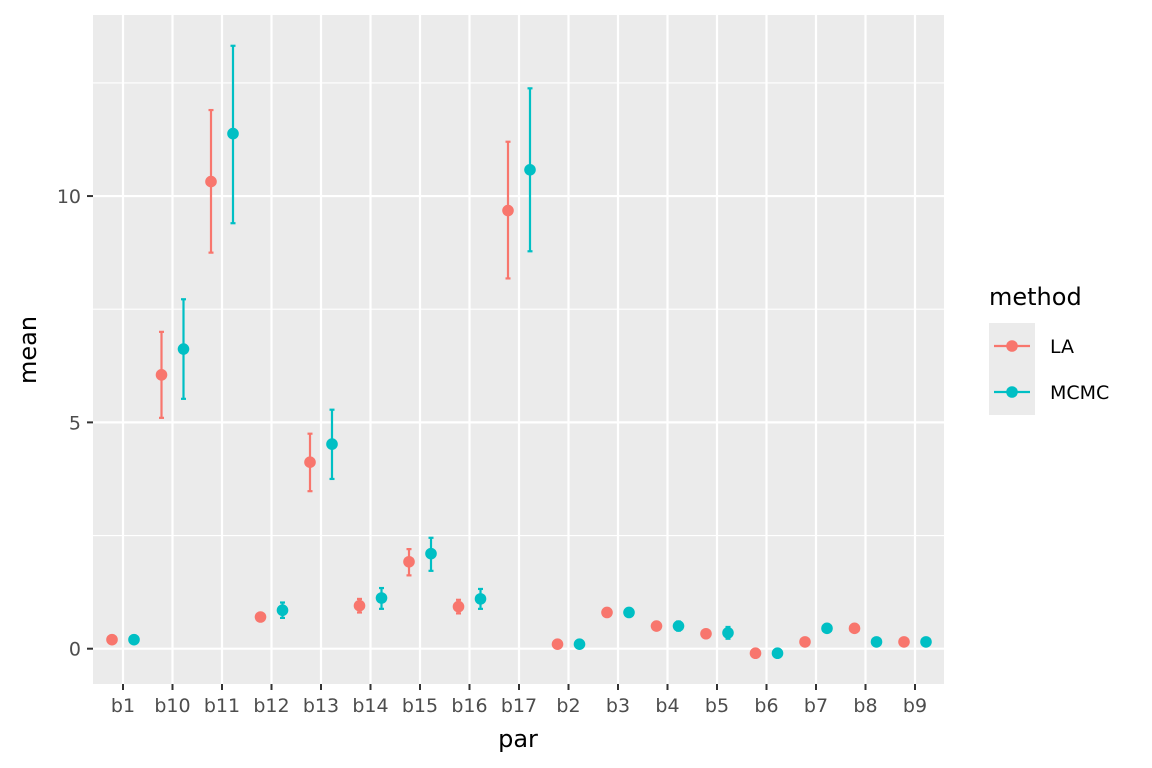  Describe the element at coordinates (1062, 347) in the screenshot. I see `legend-label-la: LA` at that location.